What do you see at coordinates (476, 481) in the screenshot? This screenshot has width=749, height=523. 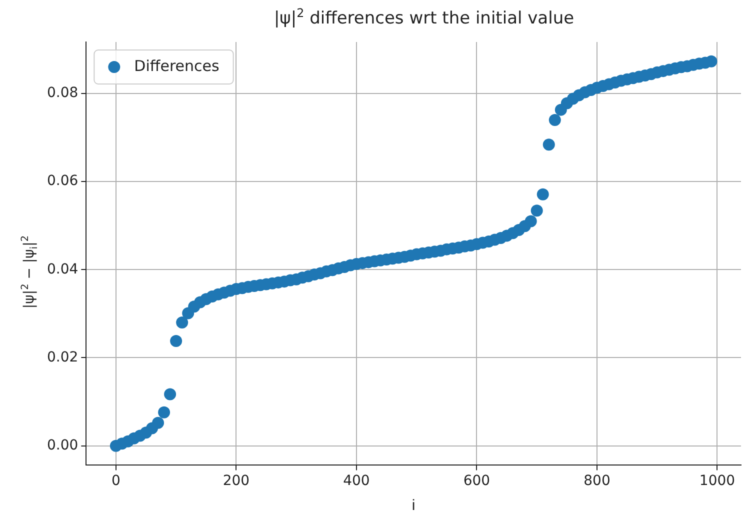 I see `x-tick-label: 600` at bounding box center [476, 481].